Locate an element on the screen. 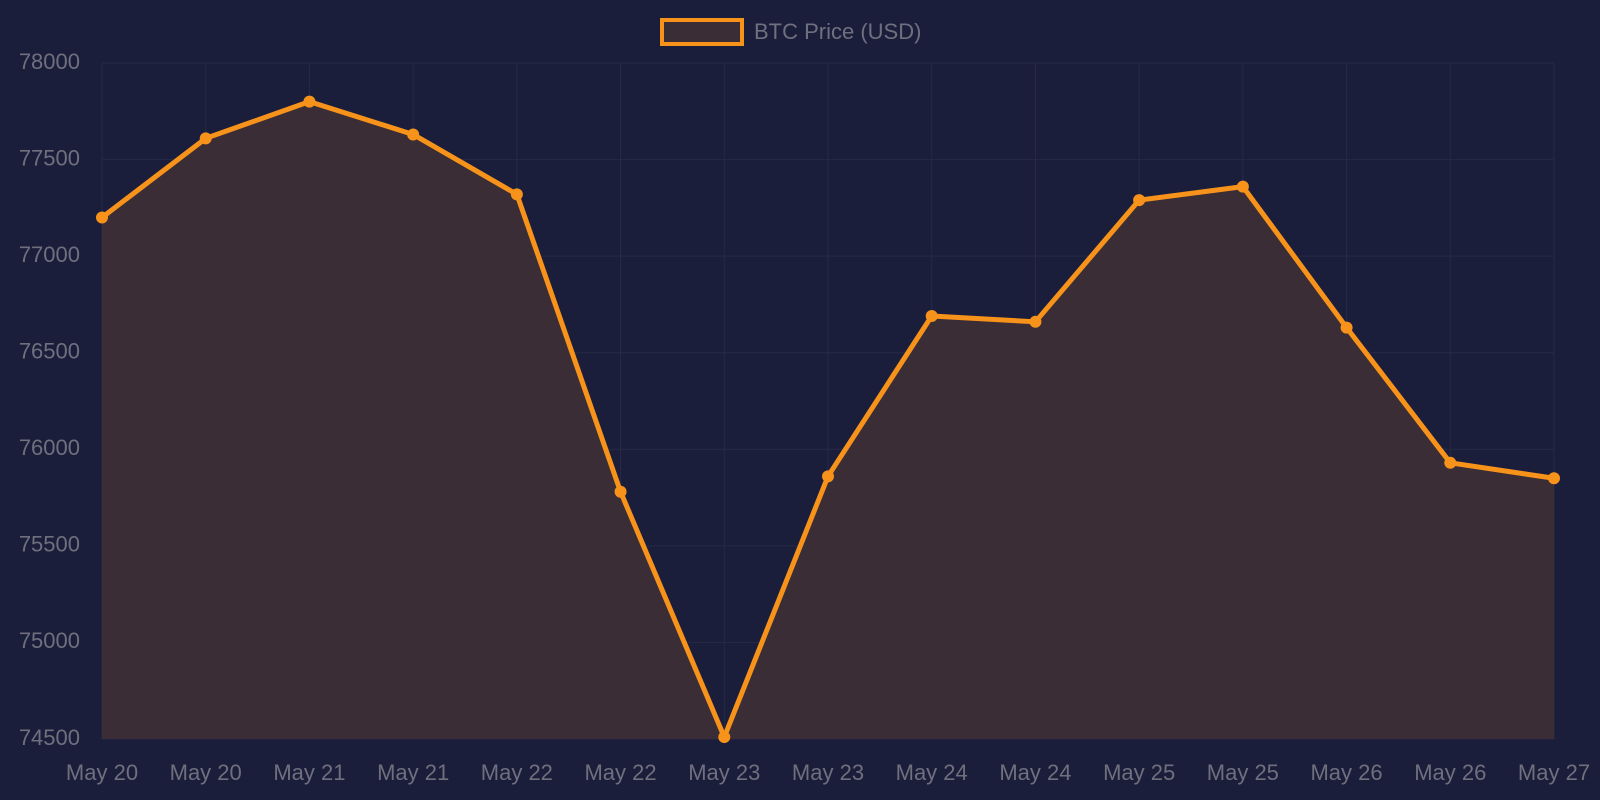 The height and width of the screenshot is (800, 1600). y-tick-label: 75000 is located at coordinates (49, 640).